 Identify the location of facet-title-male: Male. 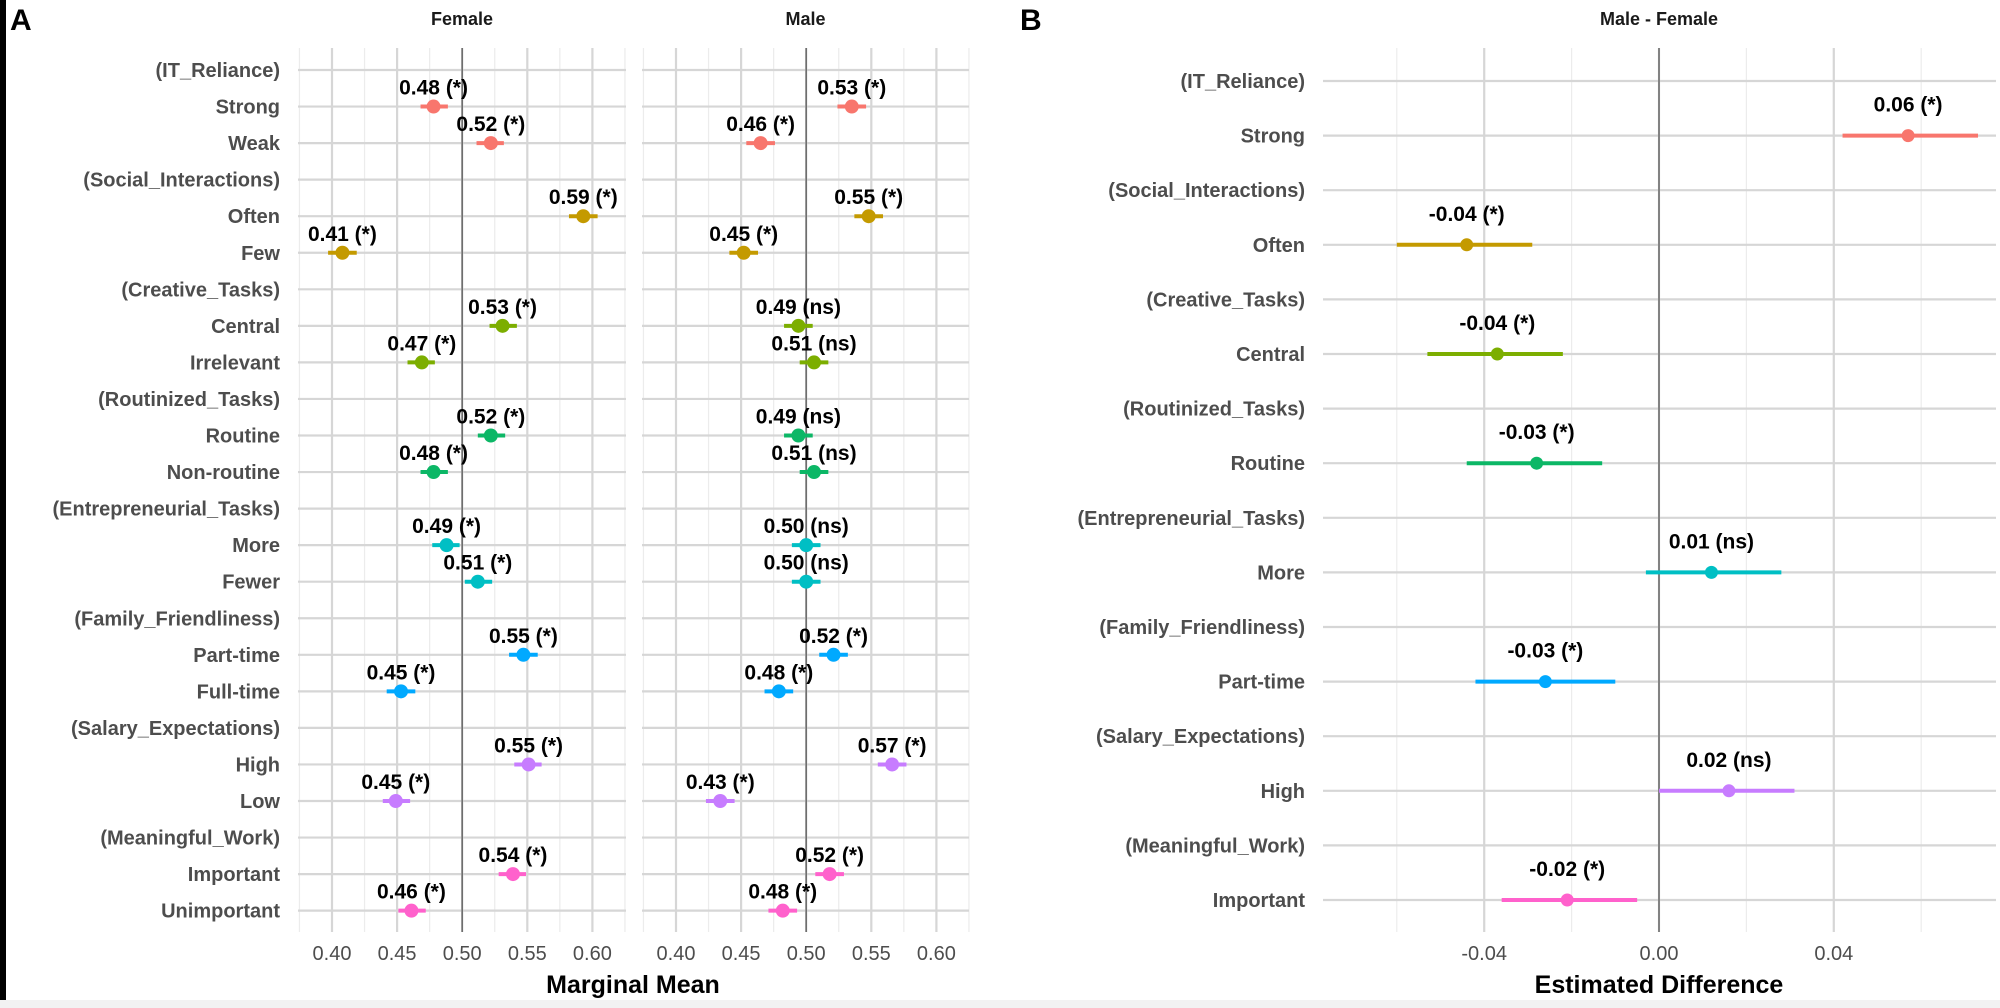
(805, 19).